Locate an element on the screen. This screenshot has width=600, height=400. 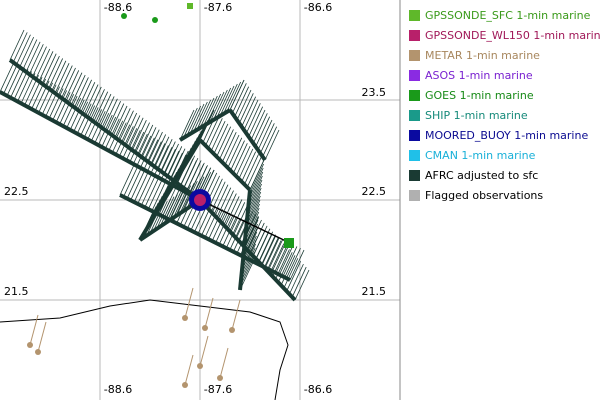
latitude-label: 23.5 is located at coordinates (374, 92).